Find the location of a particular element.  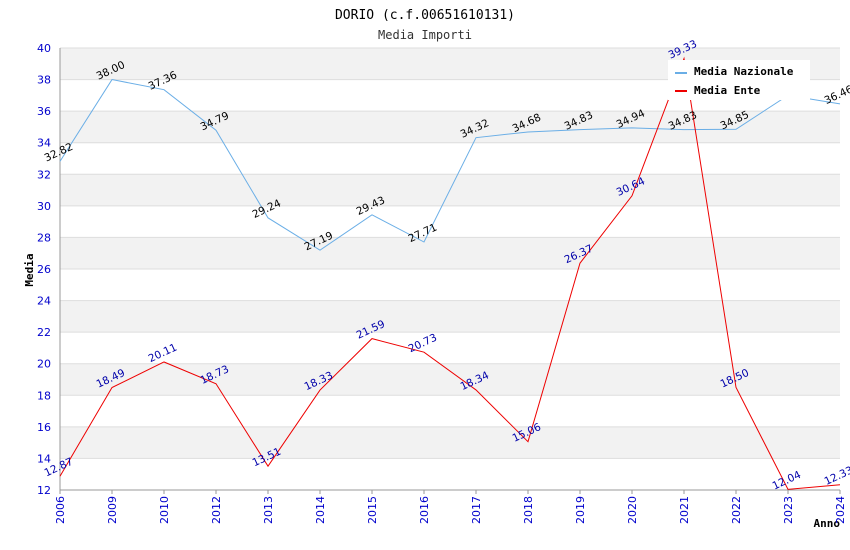

y-axis-title: Media is located at coordinates (29, 269).